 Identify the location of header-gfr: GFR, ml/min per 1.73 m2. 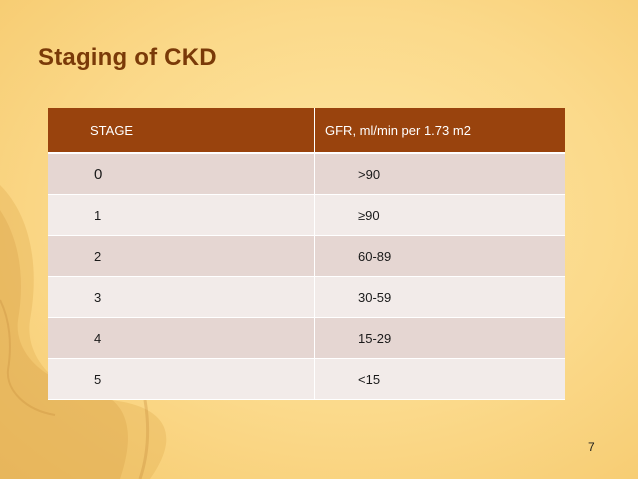
(439, 131).